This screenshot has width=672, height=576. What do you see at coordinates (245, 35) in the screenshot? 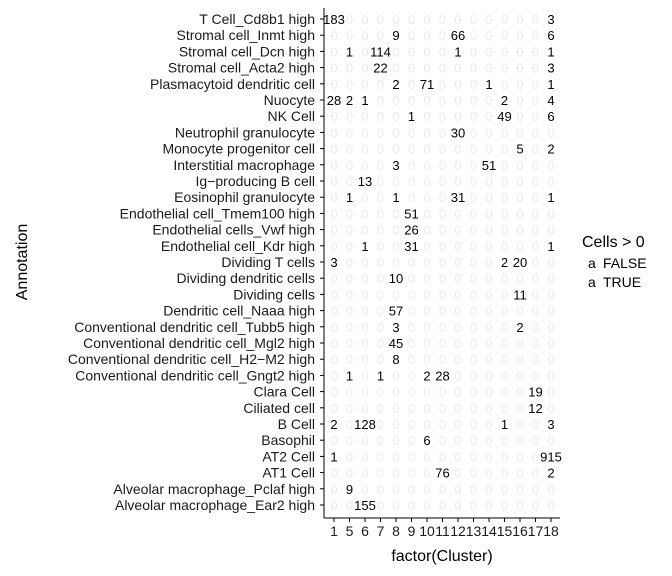
I see `annotation-label: Stromal cell_Inmt high` at bounding box center [245, 35].